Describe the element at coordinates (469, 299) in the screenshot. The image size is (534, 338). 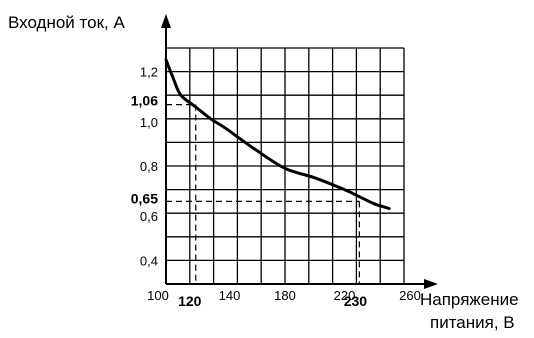
I see `x-axis-title-line1: Напряжение` at that location.